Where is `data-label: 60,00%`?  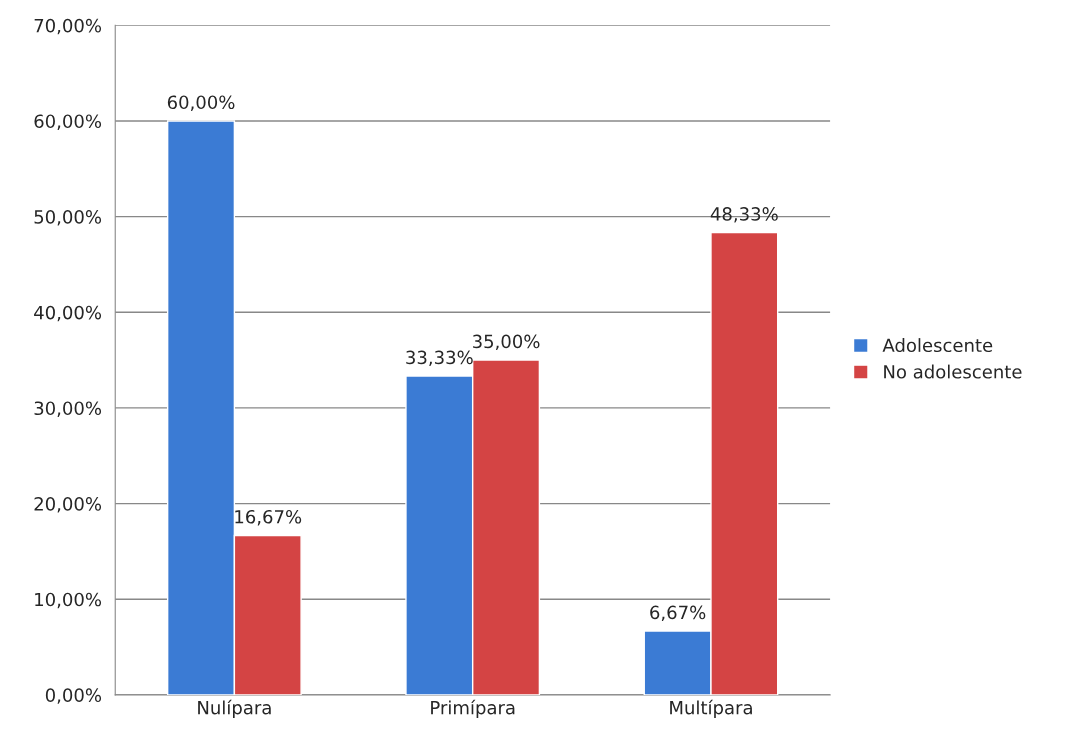 data-label: 60,00% is located at coordinates (201, 103).